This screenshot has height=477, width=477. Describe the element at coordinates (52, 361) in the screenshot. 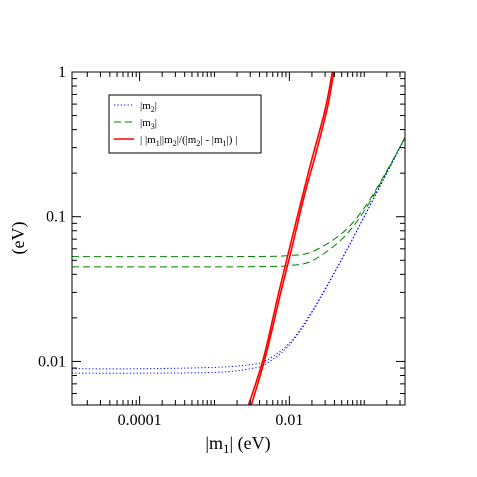

I see `y-tick-label: 0.01` at that location.